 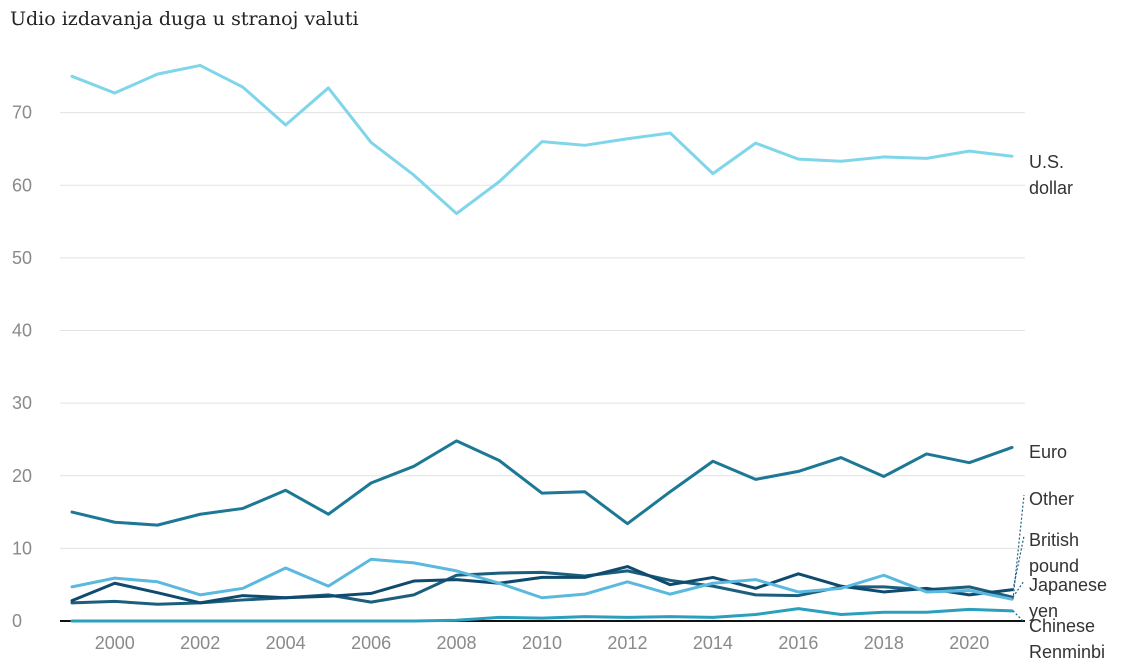 What do you see at coordinates (17, 621) in the screenshot?
I see `y-tick-label: 0` at bounding box center [17, 621].